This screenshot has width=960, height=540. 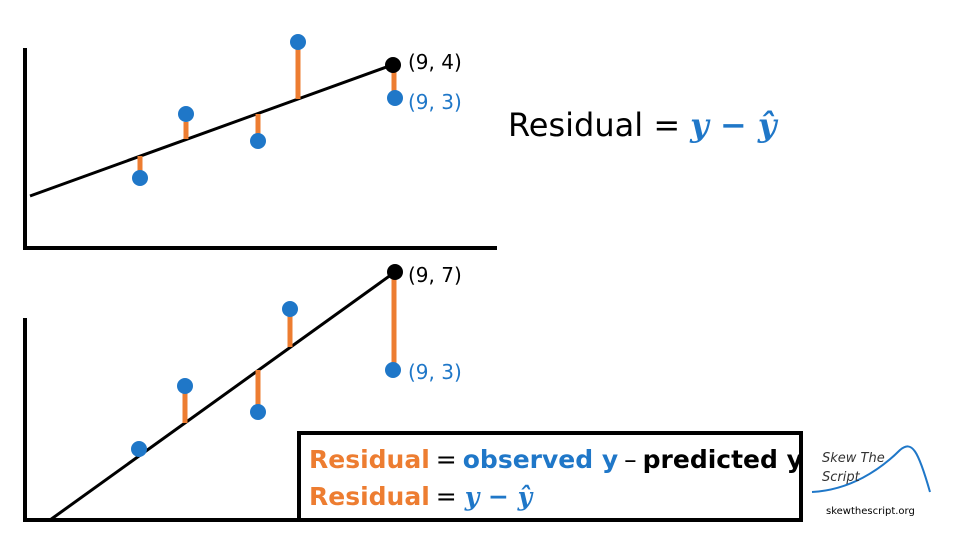 I want to click on regression-line, so click(x=211, y=130).